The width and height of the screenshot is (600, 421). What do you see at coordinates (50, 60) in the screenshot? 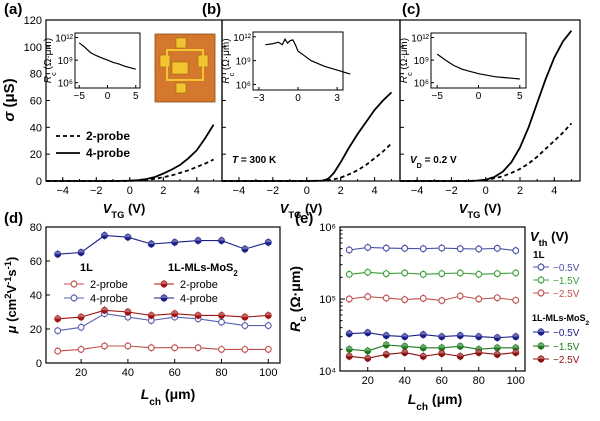
I see `inset-y-label: Rc (Ω·μm)` at bounding box center [50, 60].